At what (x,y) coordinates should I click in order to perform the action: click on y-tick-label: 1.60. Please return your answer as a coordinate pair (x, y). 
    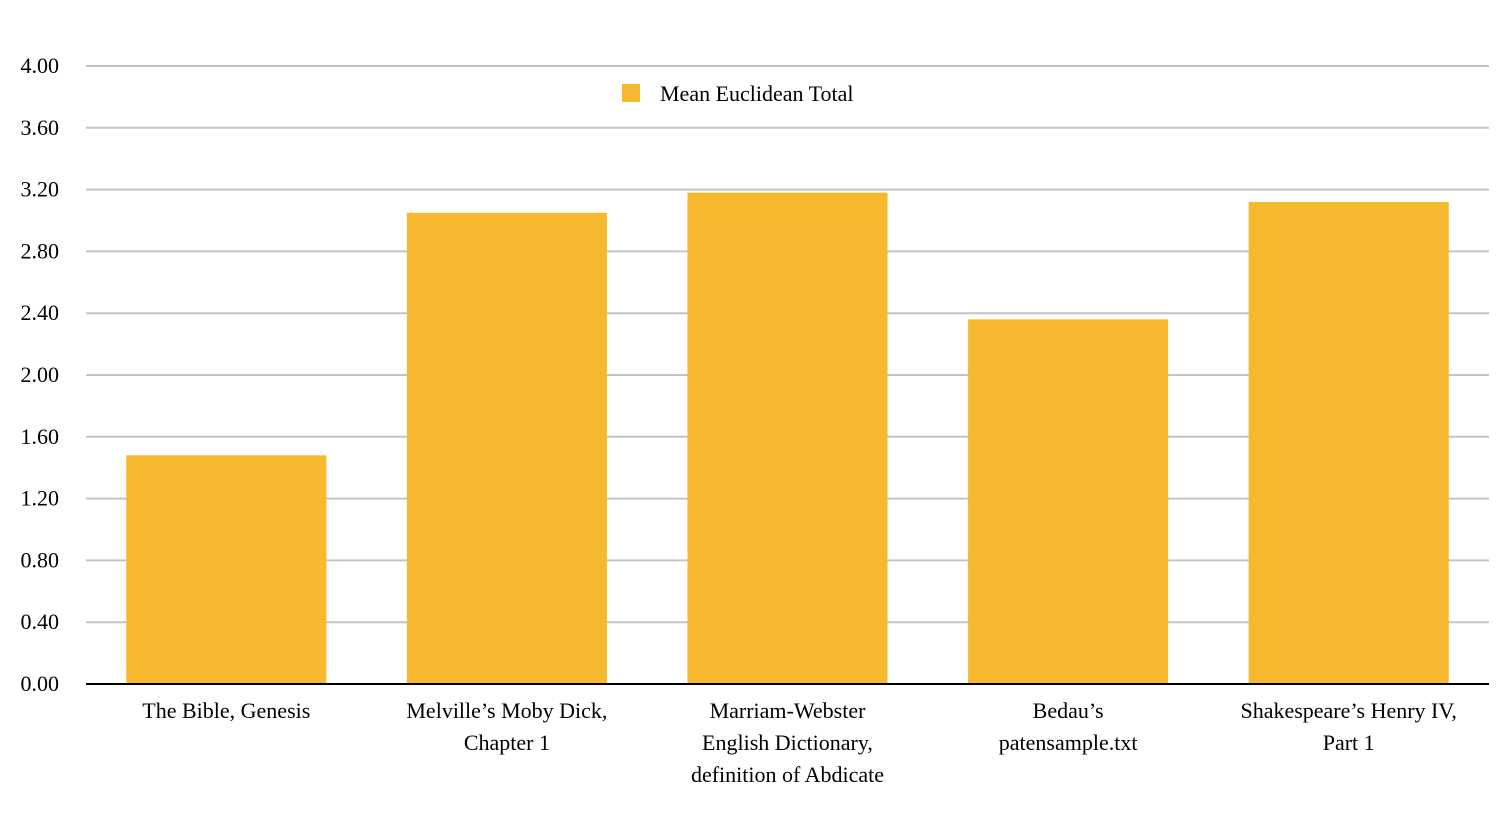
    Looking at the image, I should click on (40, 436).